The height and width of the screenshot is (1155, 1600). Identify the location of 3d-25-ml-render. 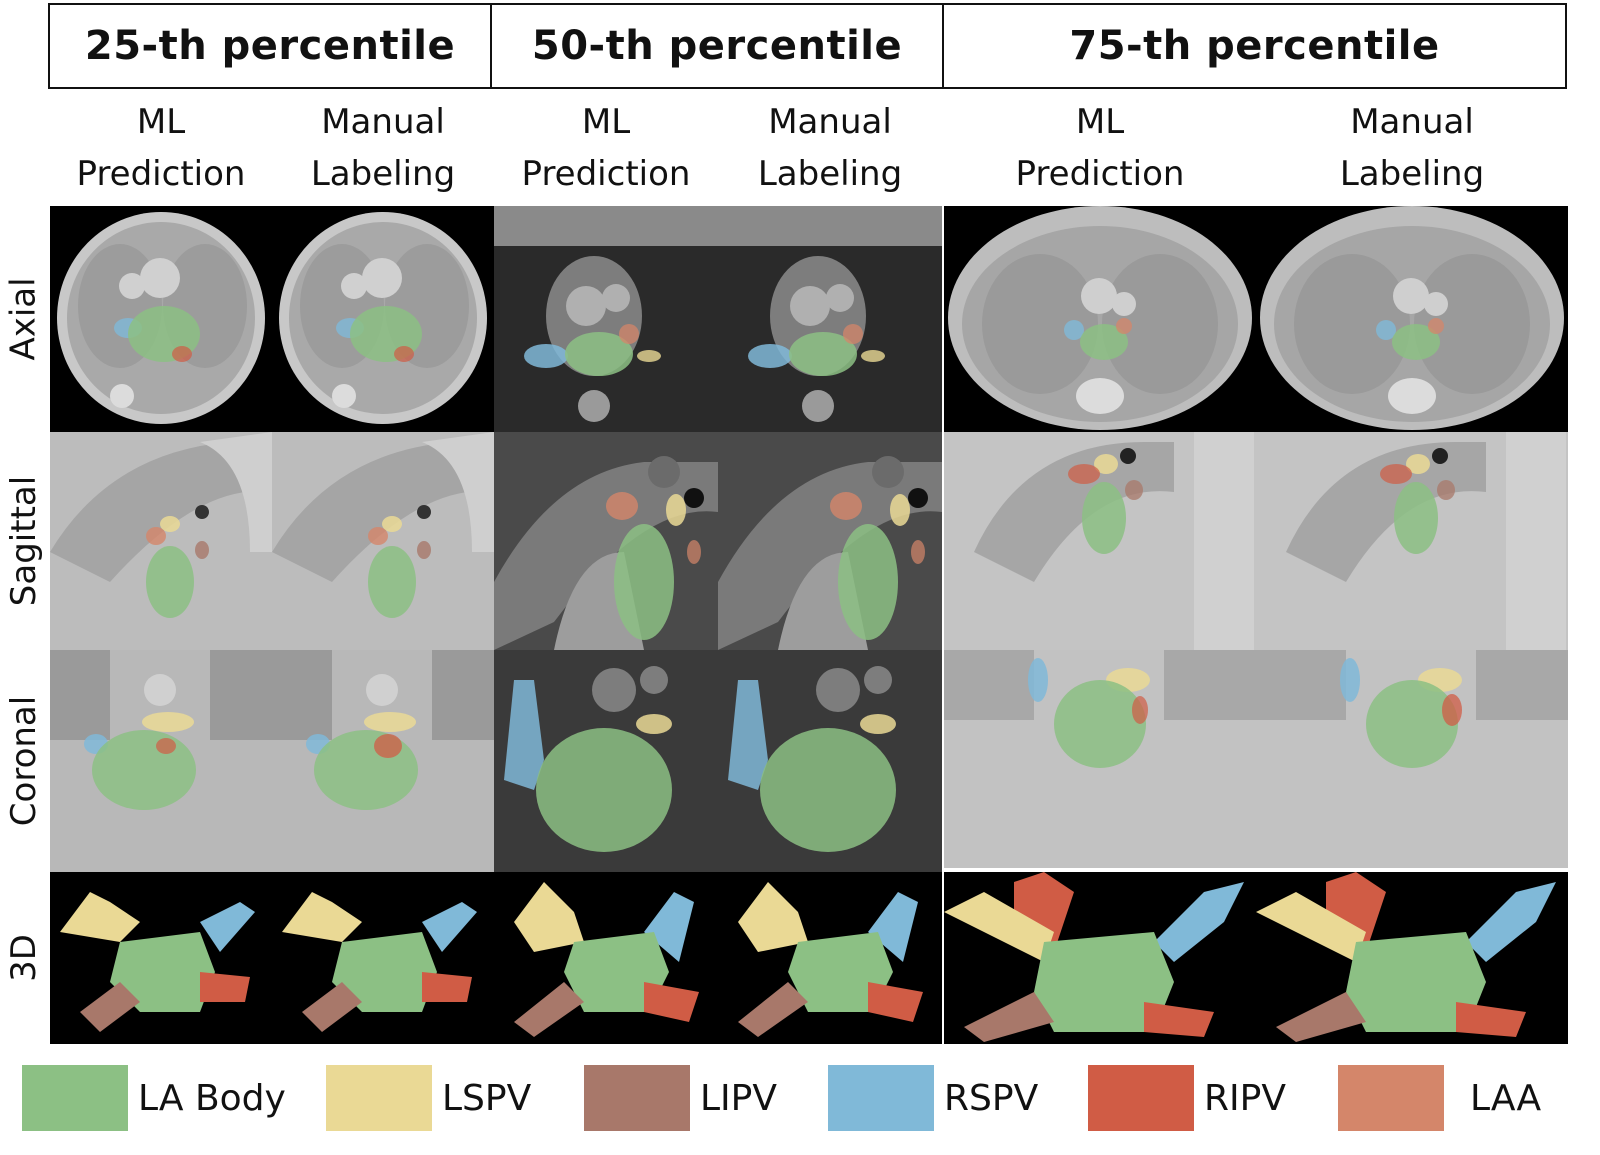
(161, 958).